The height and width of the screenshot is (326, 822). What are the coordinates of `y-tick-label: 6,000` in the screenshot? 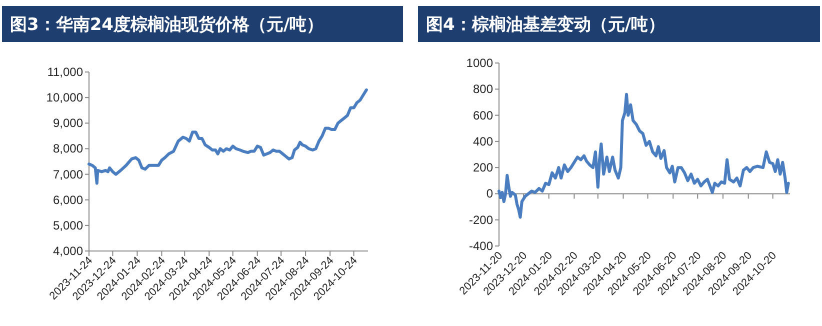 It's located at (68, 199).